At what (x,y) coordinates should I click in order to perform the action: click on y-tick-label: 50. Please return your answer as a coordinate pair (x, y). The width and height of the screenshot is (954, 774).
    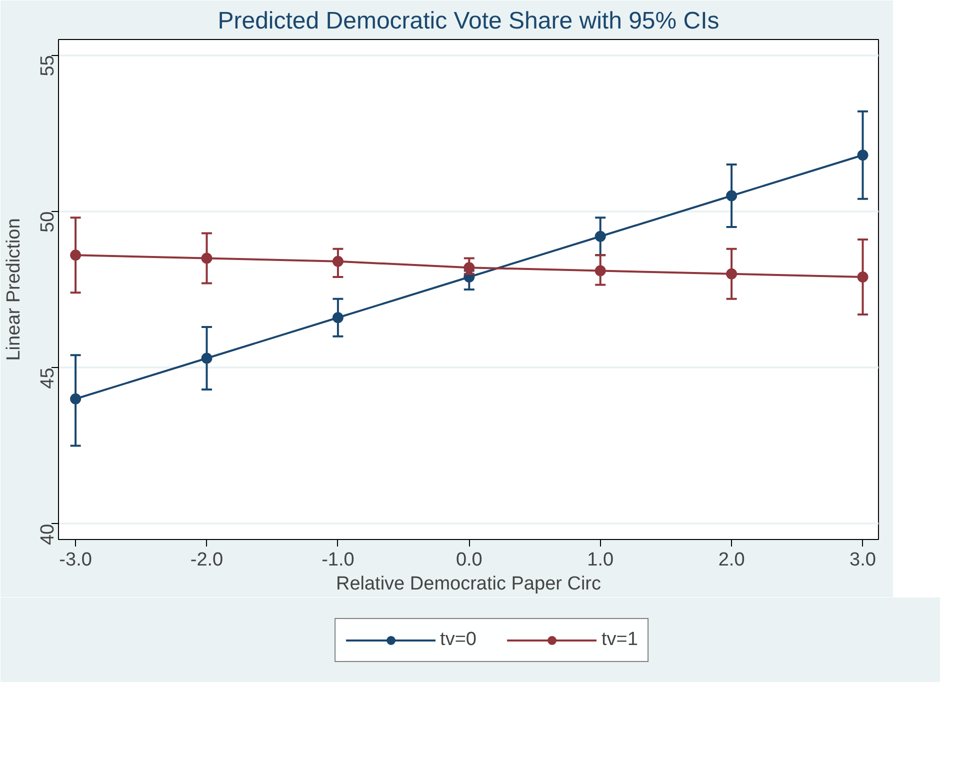
    Looking at the image, I should click on (48, 222).